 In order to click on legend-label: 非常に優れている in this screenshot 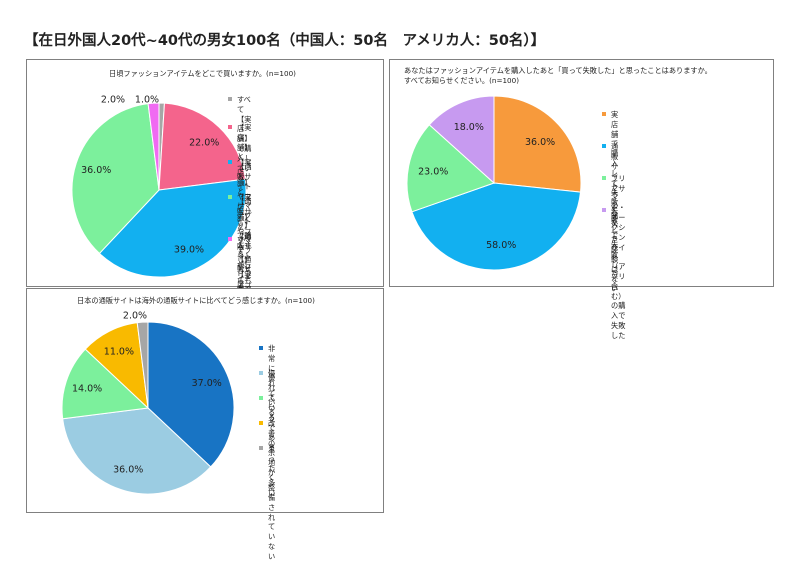, I will do `click(272, 383)`.